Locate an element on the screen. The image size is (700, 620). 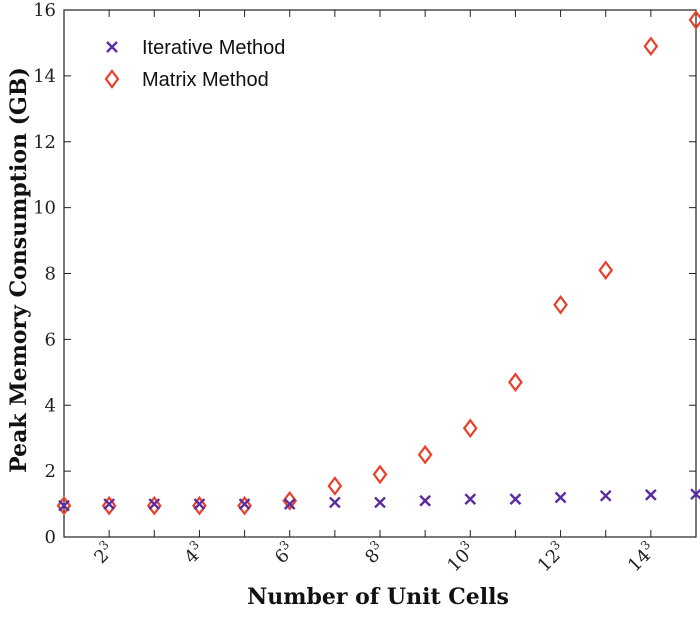
svg-text: 83 is located at coordinates (374, 553).